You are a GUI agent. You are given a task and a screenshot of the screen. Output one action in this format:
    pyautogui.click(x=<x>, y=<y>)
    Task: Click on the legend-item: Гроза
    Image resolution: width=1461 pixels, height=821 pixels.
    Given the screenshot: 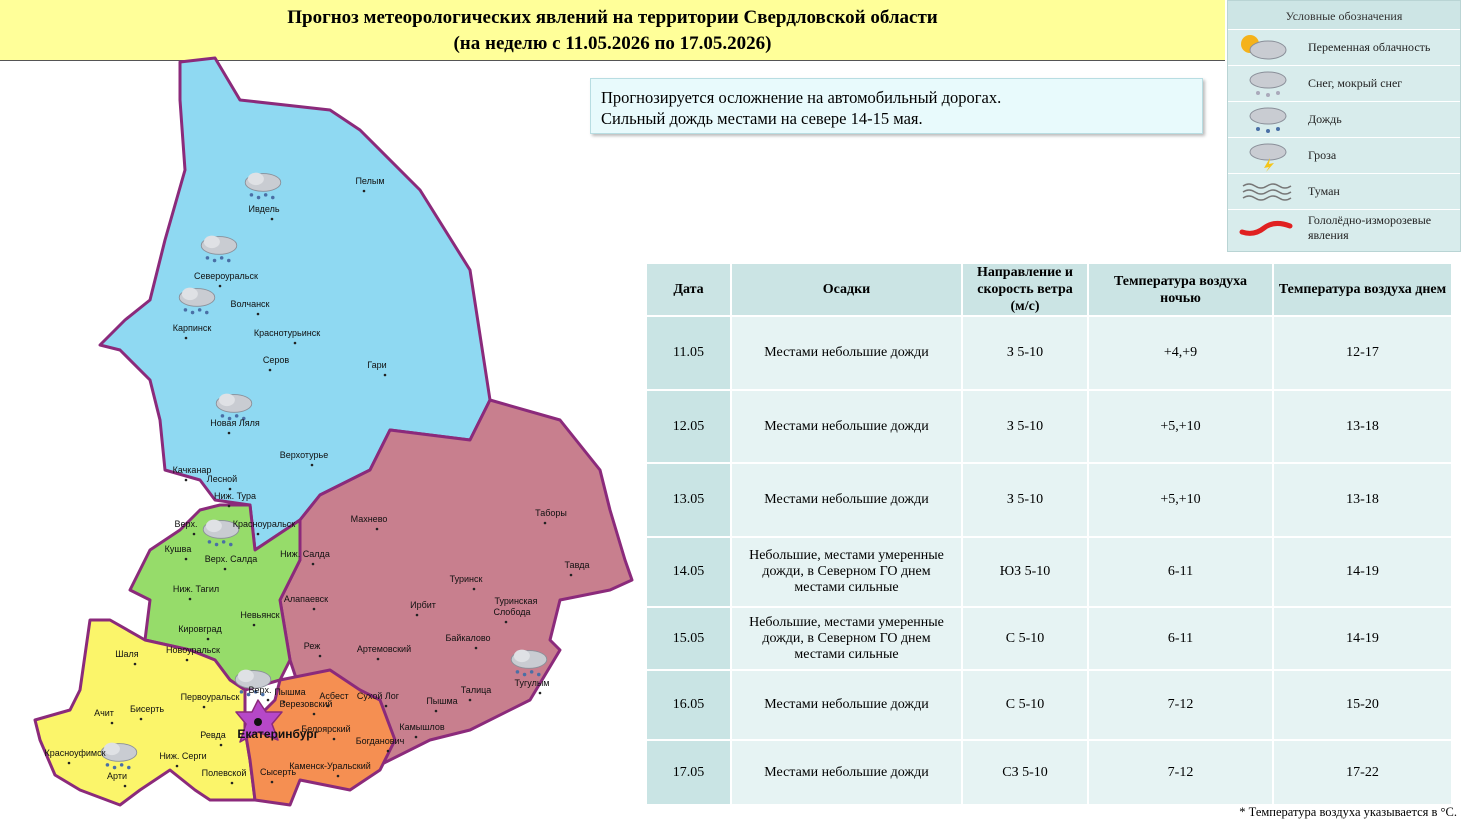 What is the action you would take?
    pyautogui.click(x=1344, y=155)
    